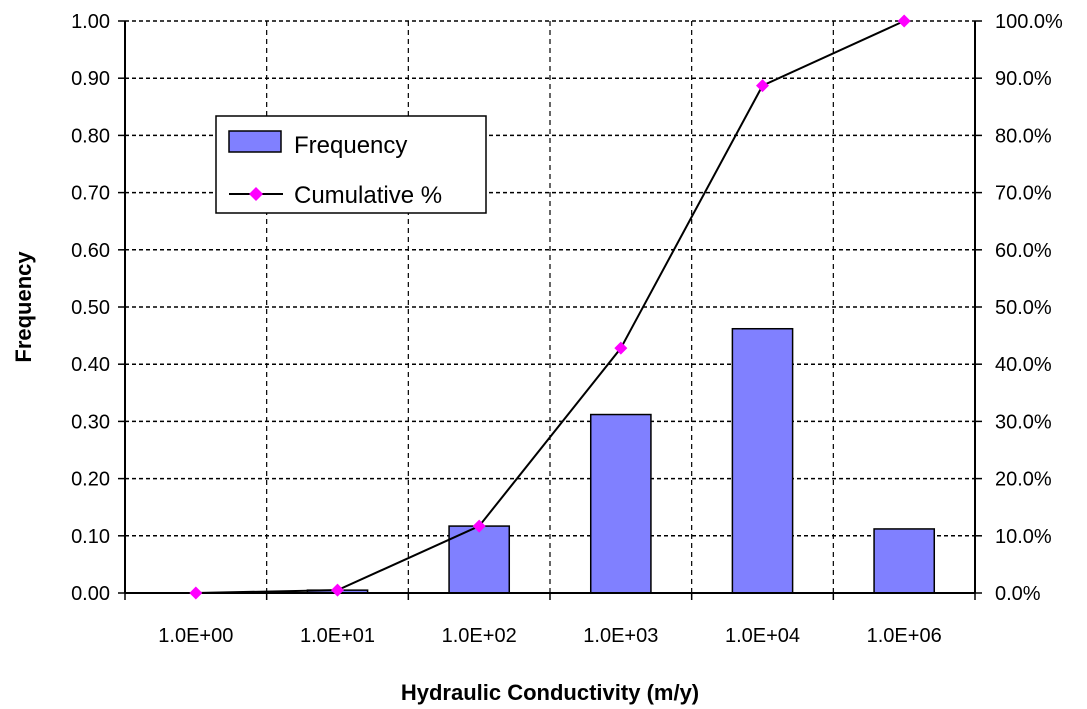 This screenshot has width=1087, height=709. I want to click on y-tick-label: 0.90, so click(90, 79).